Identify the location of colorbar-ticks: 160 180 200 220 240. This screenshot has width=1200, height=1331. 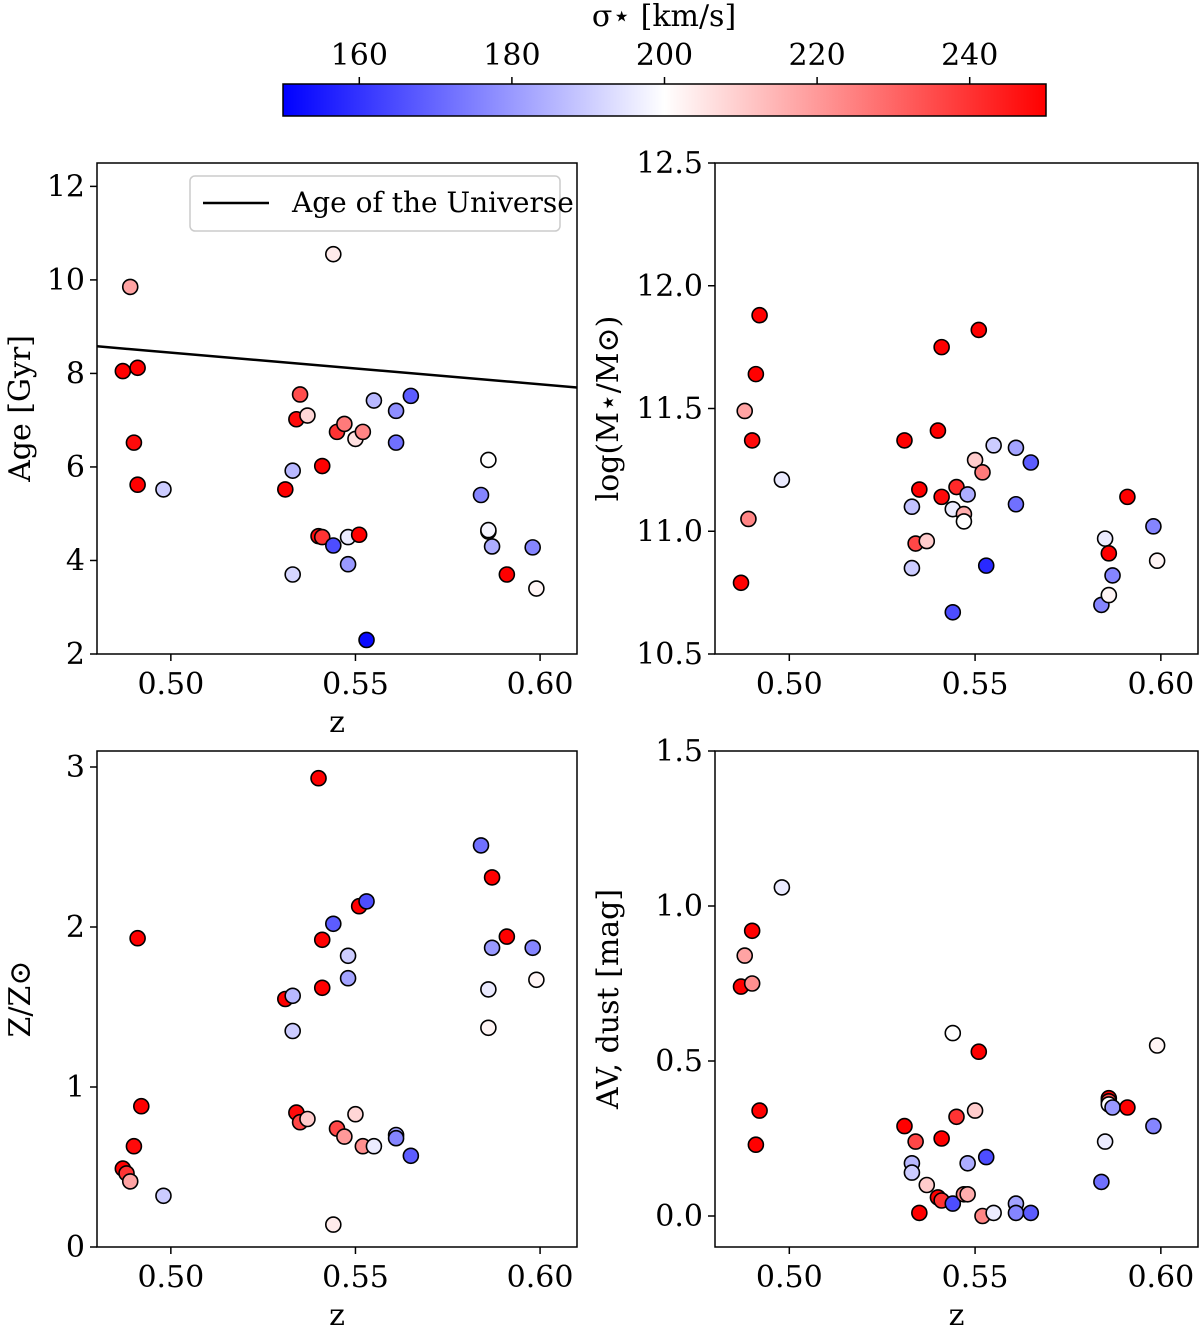
(664, 61).